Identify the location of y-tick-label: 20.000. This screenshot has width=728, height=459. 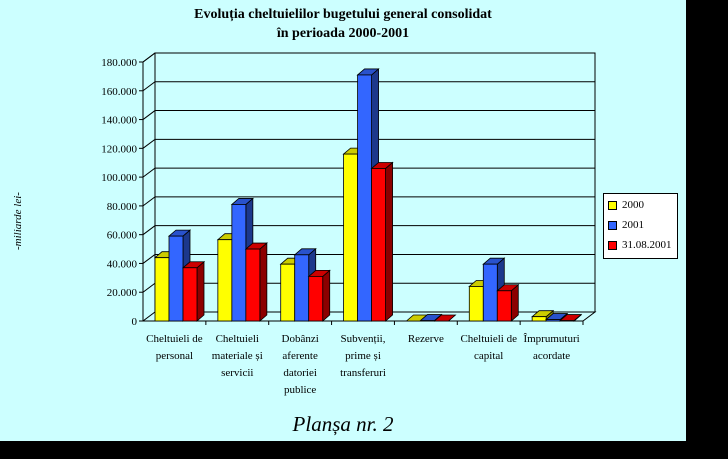
(122, 293).